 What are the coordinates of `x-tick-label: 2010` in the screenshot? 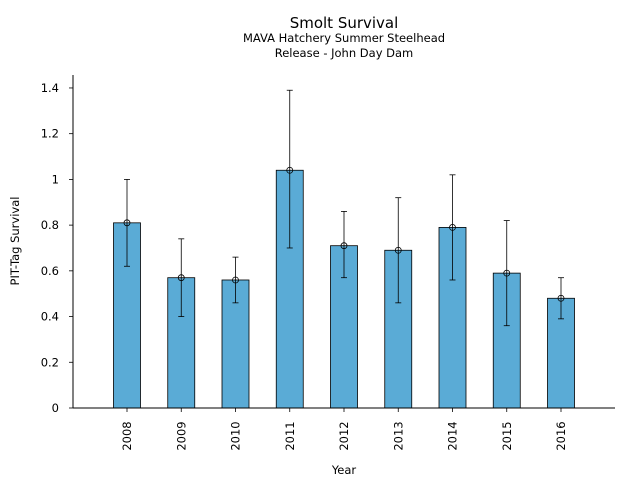 It's located at (236, 435).